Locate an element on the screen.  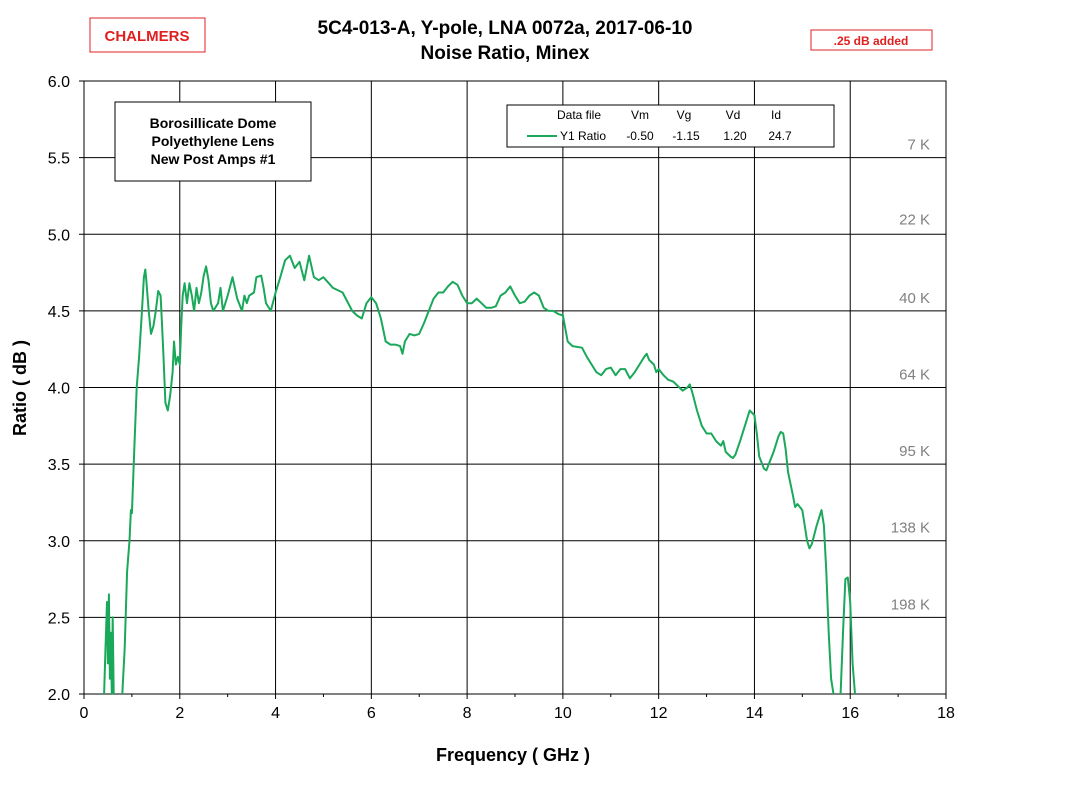
x-tick-label: 6 is located at coordinates (371, 713).